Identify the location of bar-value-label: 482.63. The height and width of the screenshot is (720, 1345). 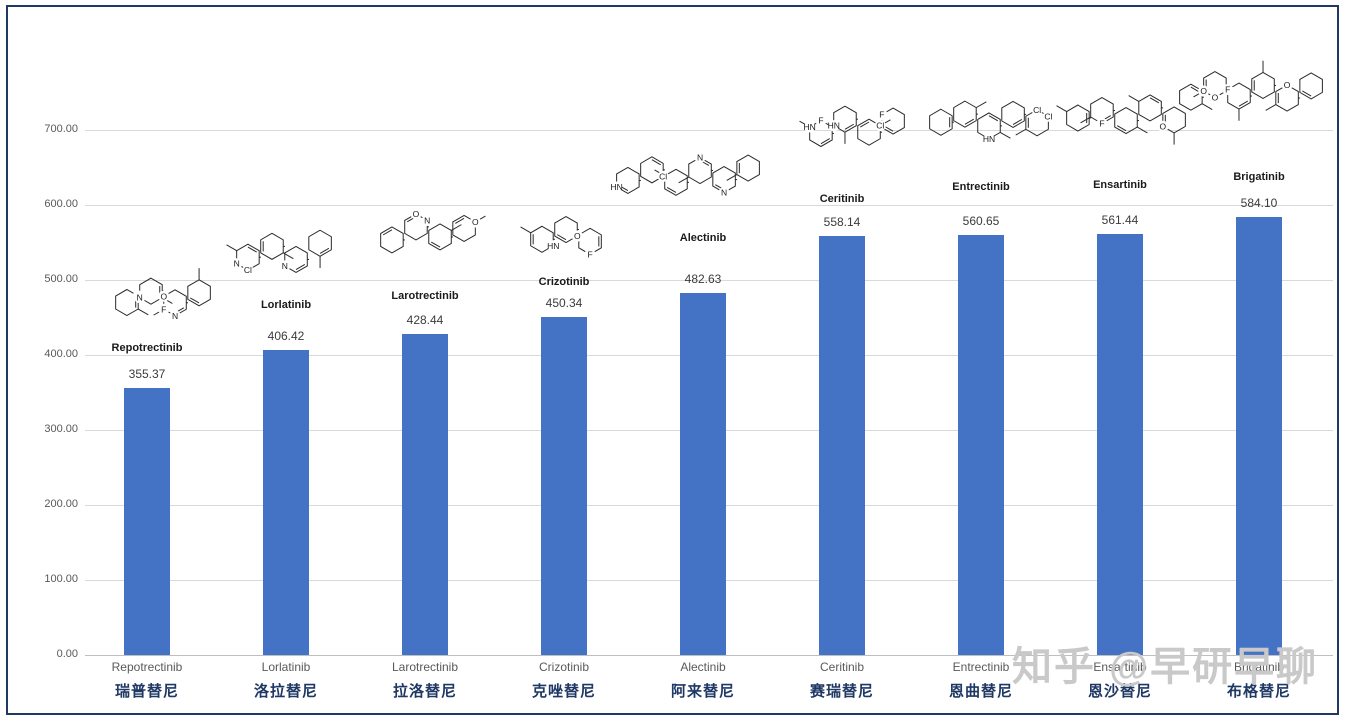
(703, 279).